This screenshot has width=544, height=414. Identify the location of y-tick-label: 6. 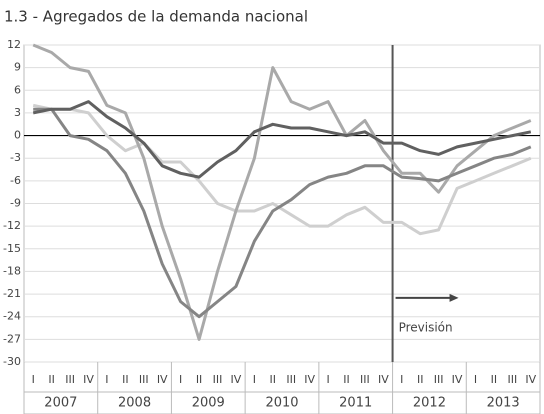
(17, 89).